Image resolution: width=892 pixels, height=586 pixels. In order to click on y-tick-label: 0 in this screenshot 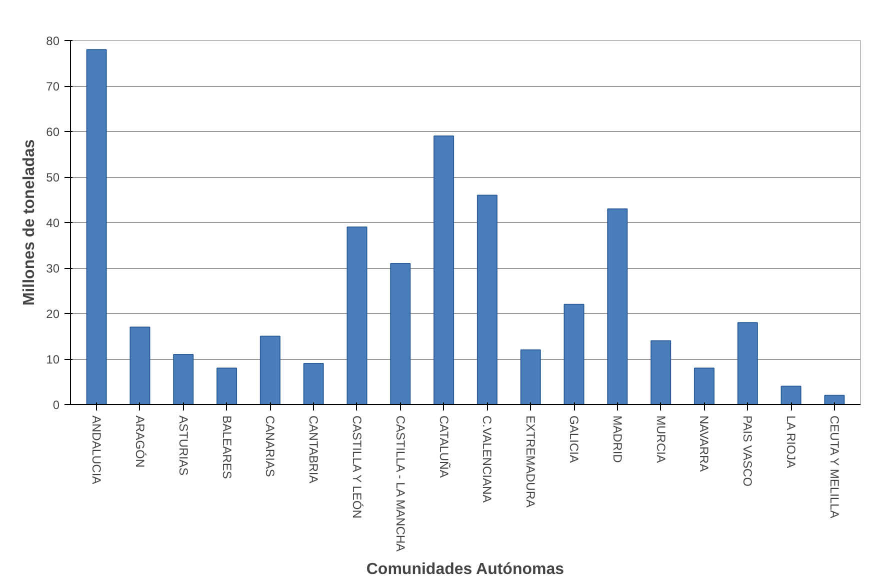, I will do `click(56, 405)`.